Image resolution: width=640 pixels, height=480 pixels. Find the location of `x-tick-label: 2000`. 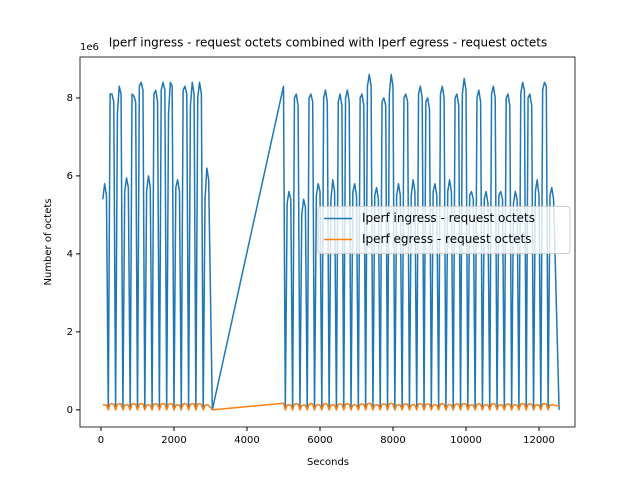

x-tick-label: 2000 is located at coordinates (173, 440).